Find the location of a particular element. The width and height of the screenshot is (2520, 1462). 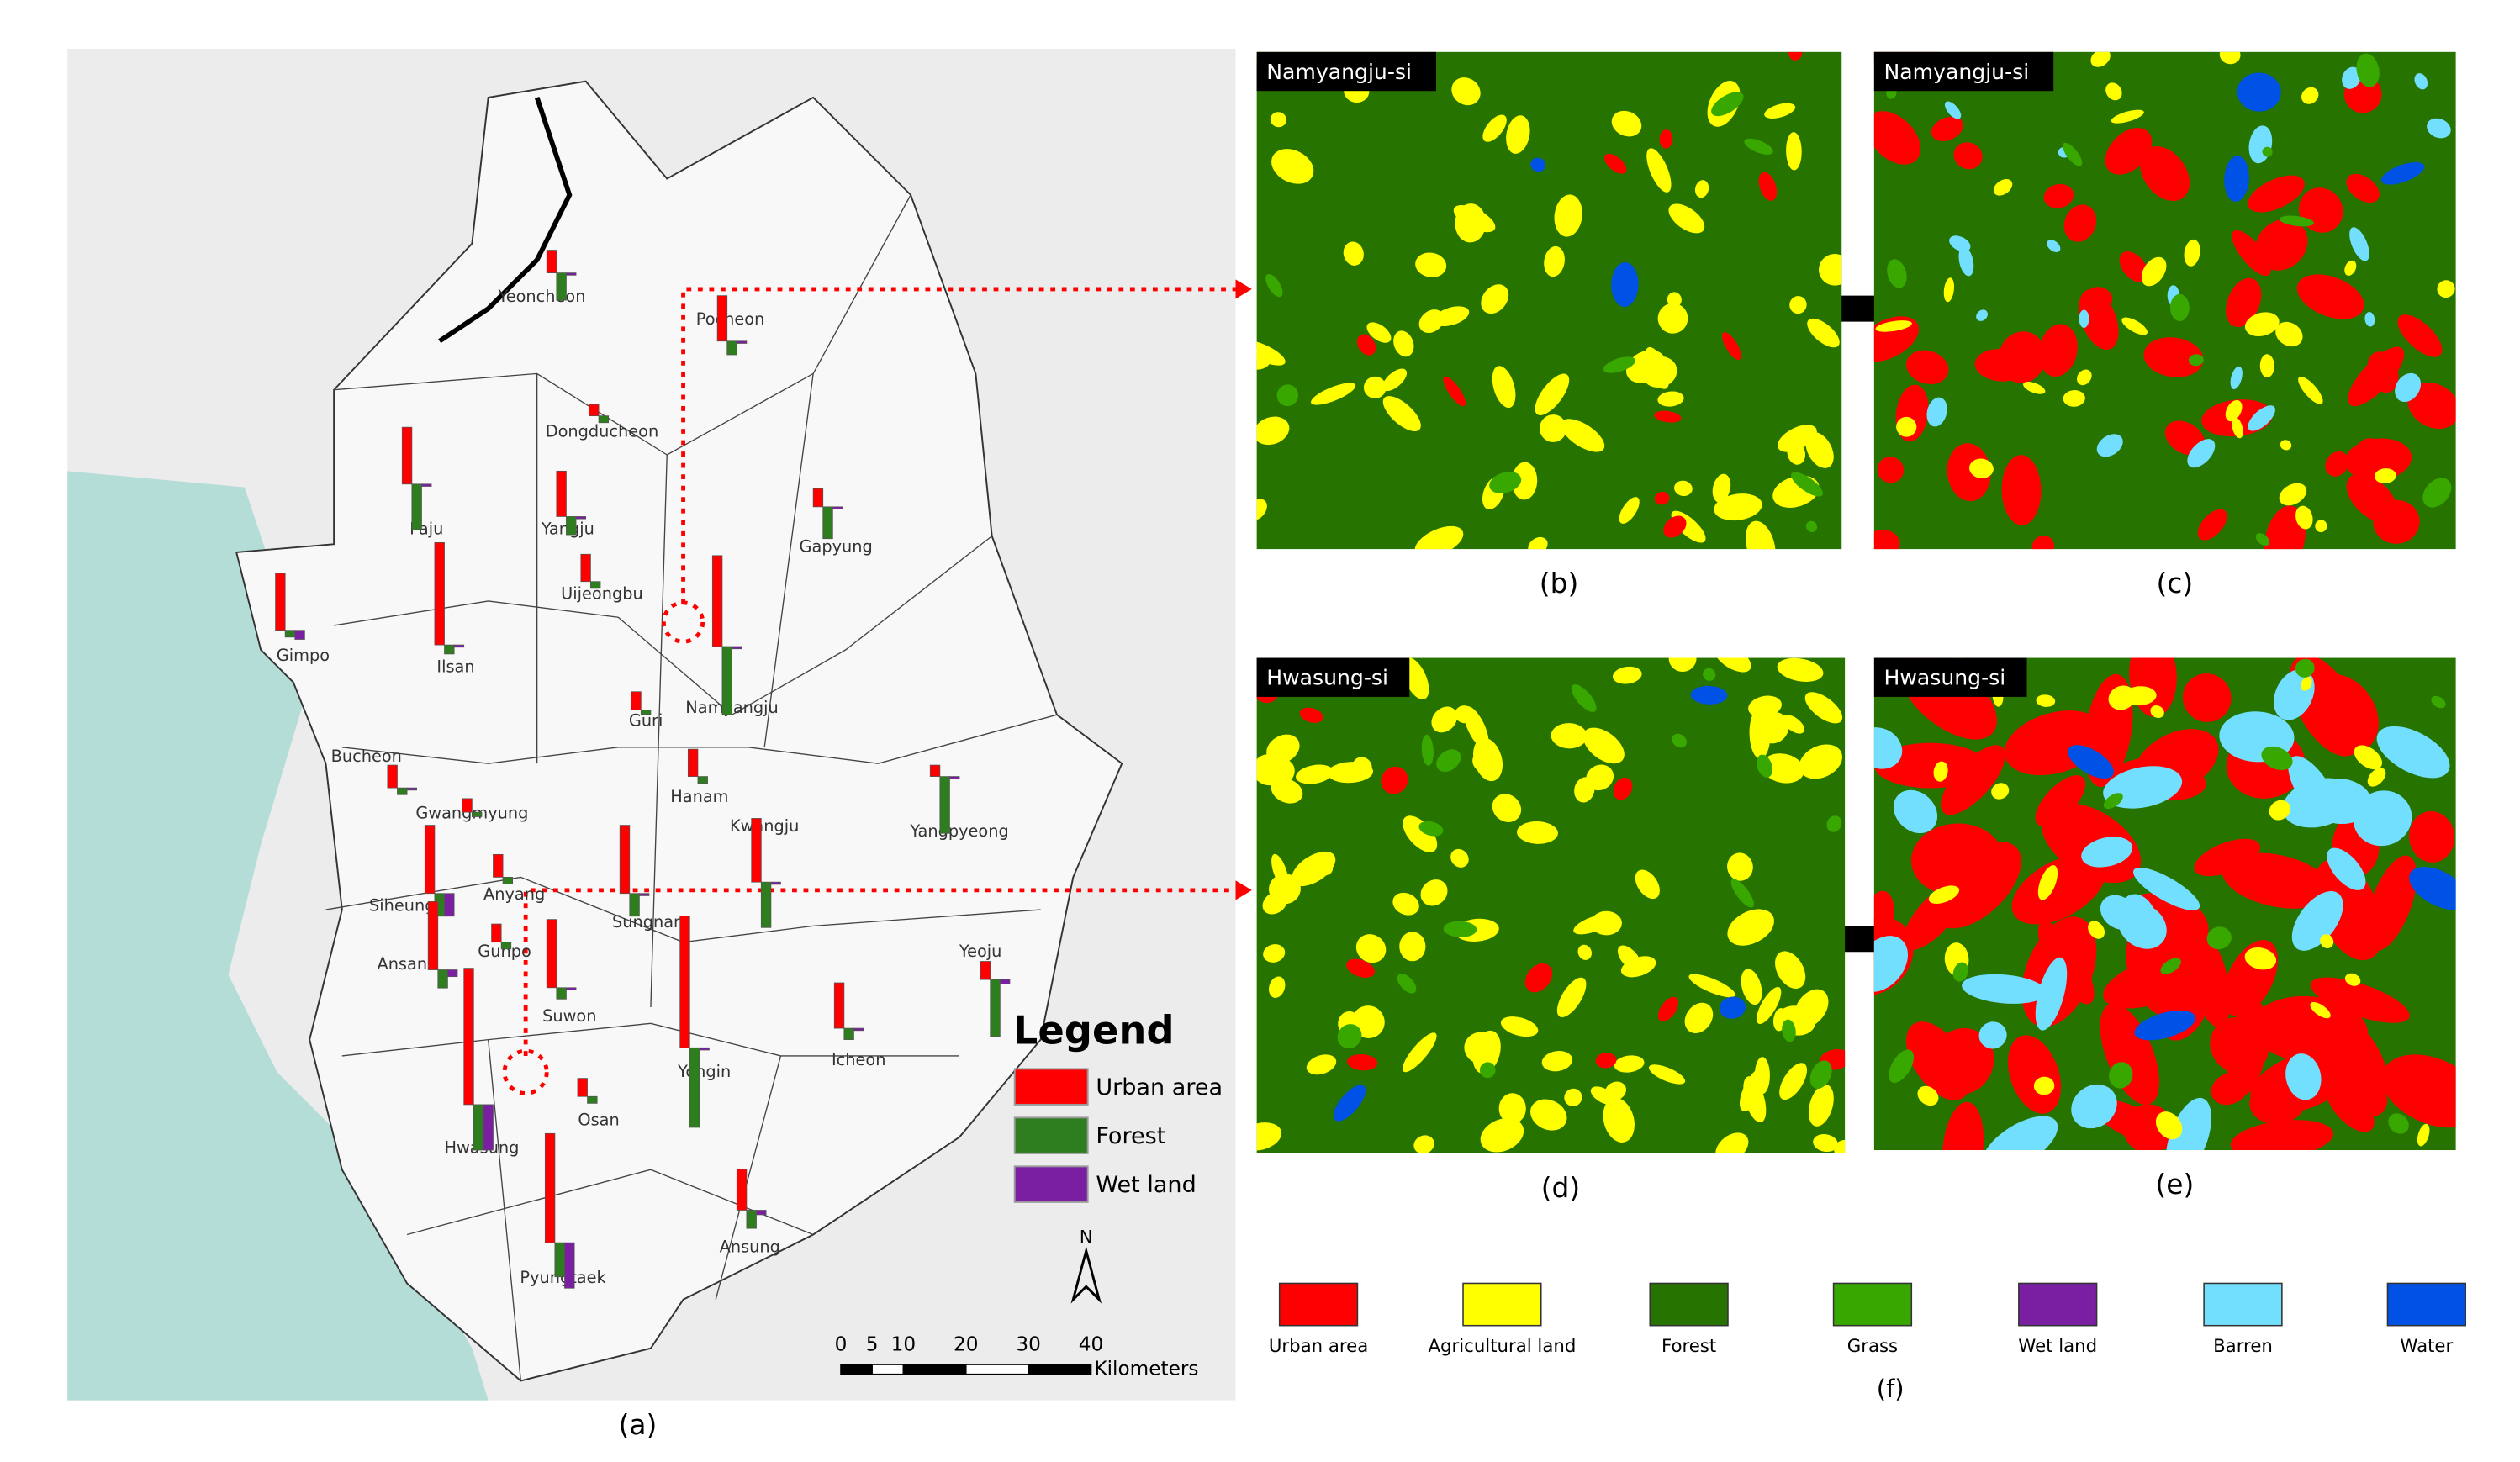

land-cover-patches is located at coordinates (1551, 905).